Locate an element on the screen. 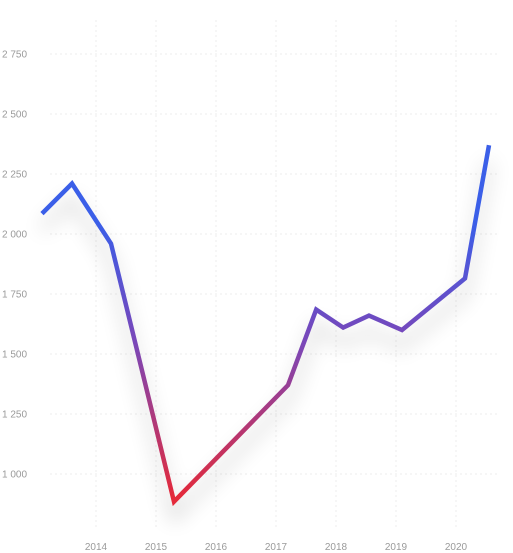 The image size is (513, 553). x-axis: 2014 2015 2016 2017 2018 2019 2020 is located at coordinates (276, 547).